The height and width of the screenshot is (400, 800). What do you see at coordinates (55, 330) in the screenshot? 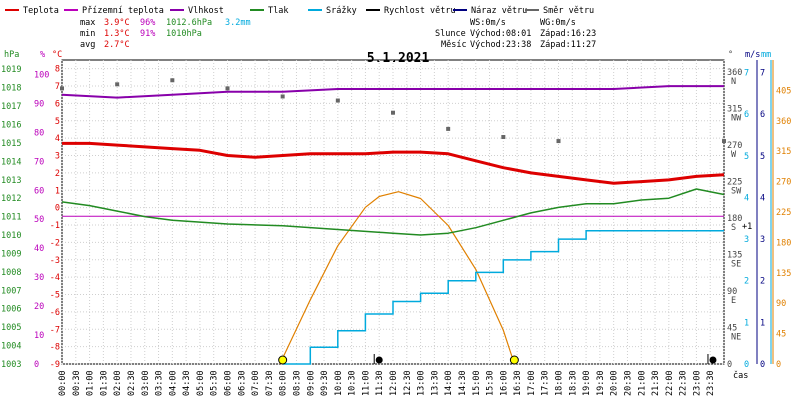
I see `temp-tick-label: -7` at bounding box center [55, 330].